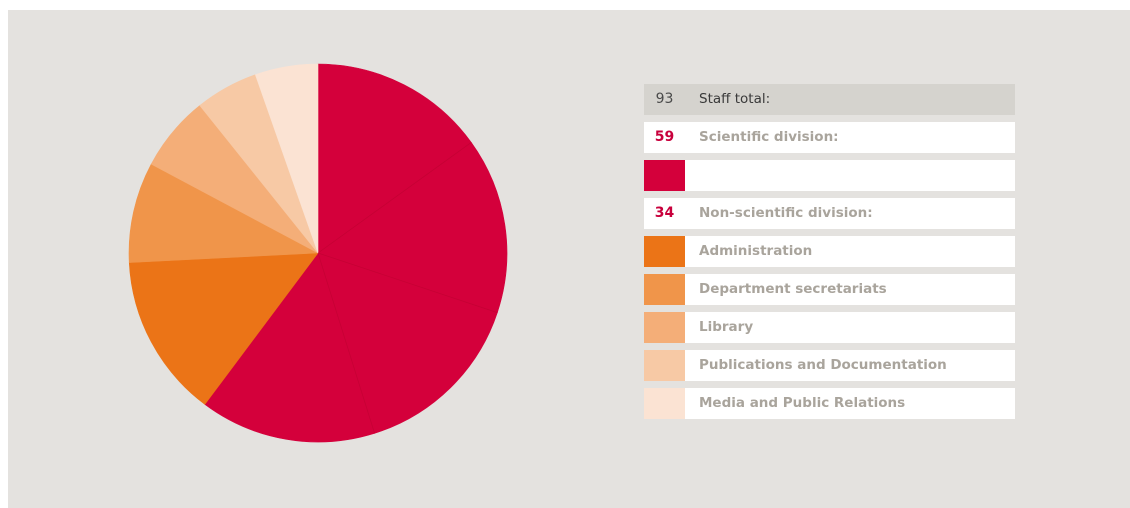  I want to click on legend-item-label: Media and Public Relations, so click(802, 403).